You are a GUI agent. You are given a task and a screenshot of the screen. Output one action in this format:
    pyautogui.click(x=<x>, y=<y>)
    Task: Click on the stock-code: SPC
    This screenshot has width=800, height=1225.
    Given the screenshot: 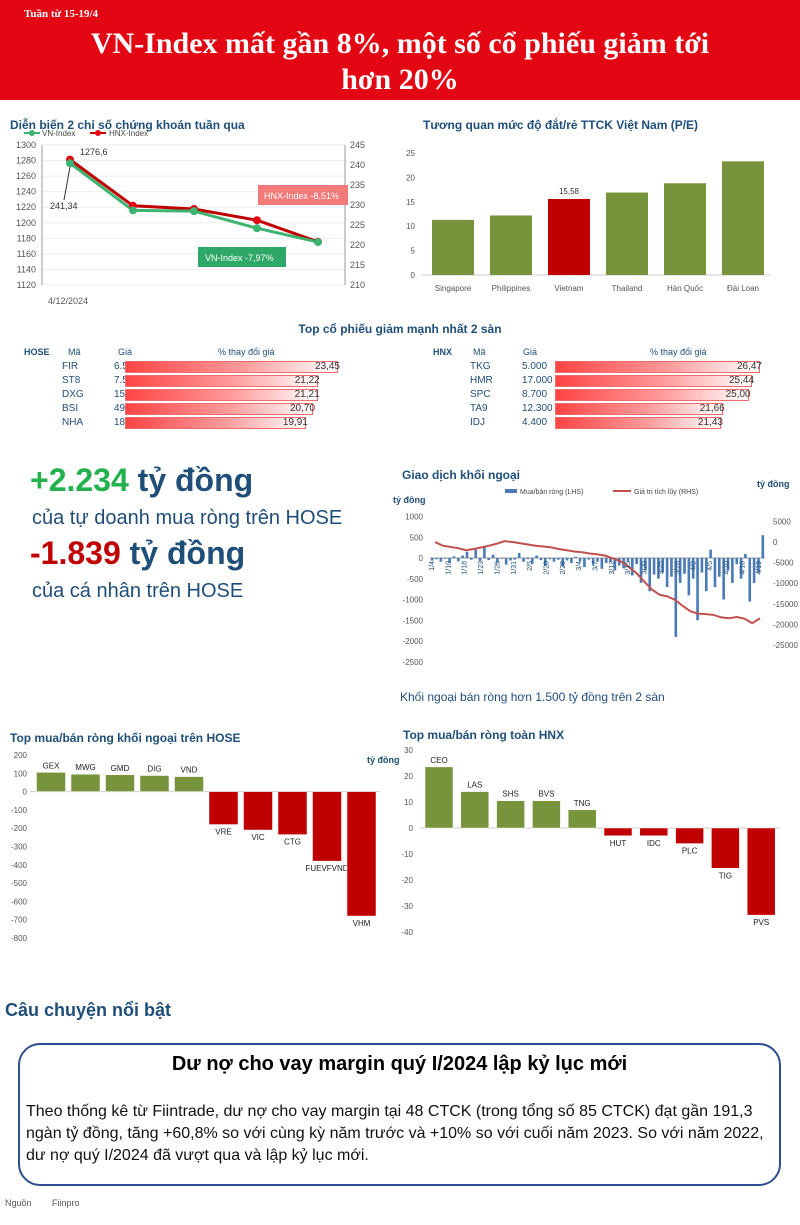 What is the action you would take?
    pyautogui.click(x=480, y=394)
    